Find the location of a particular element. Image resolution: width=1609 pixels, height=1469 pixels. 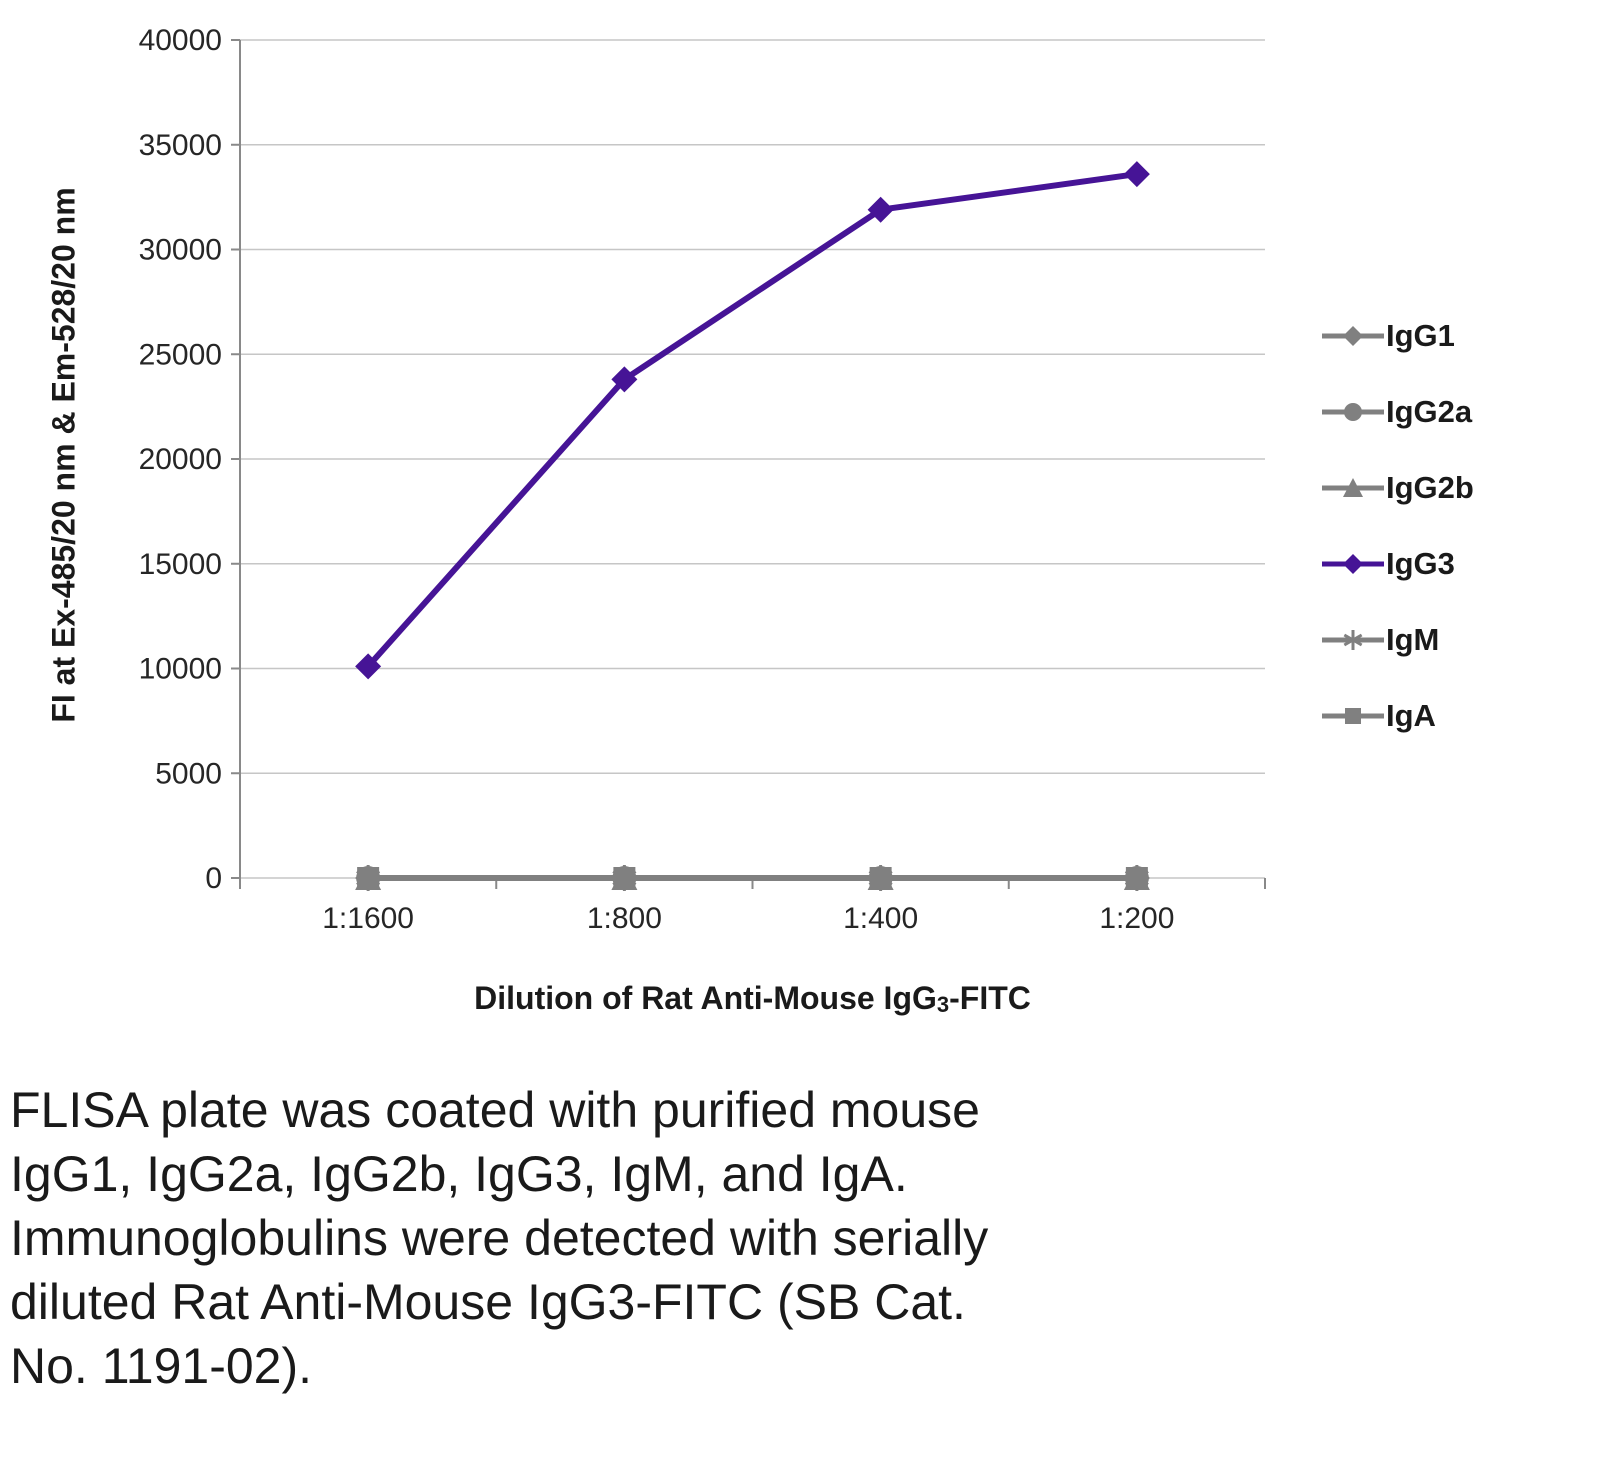

legend-label: IgA is located at coordinates (1411, 715).